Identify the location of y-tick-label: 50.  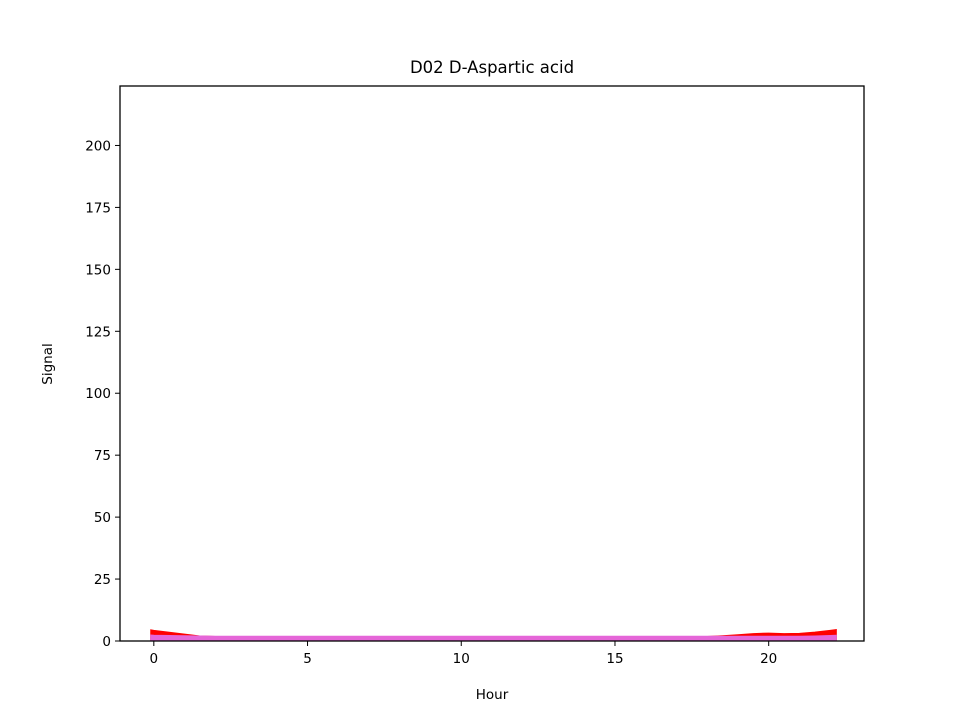
(102, 518).